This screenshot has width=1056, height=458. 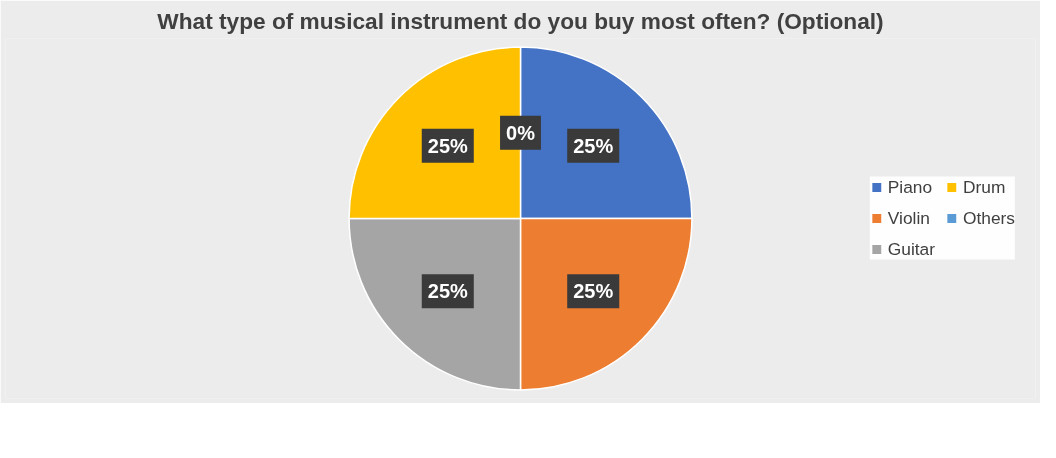 I want to click on text: 0%, so click(x=520, y=132).